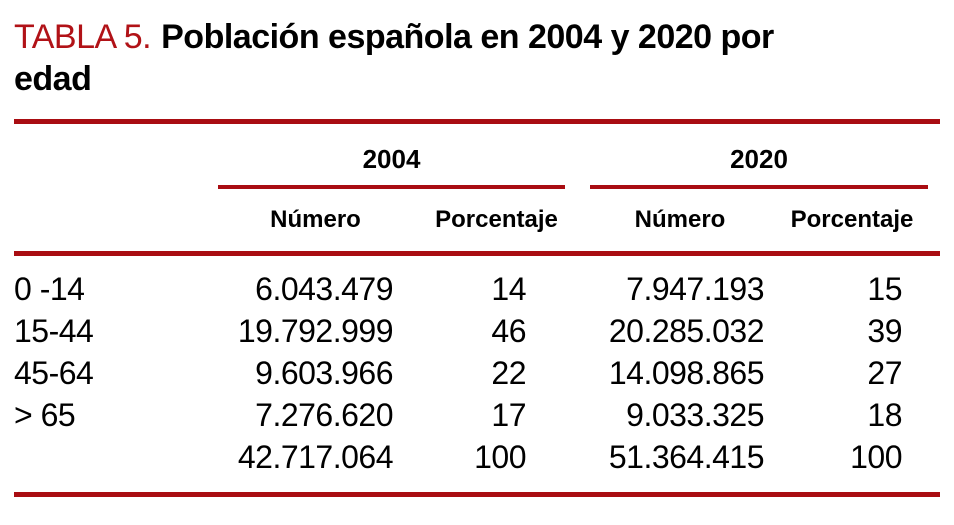  What do you see at coordinates (54, 373) in the screenshot?
I see `row-label: 45-64` at bounding box center [54, 373].